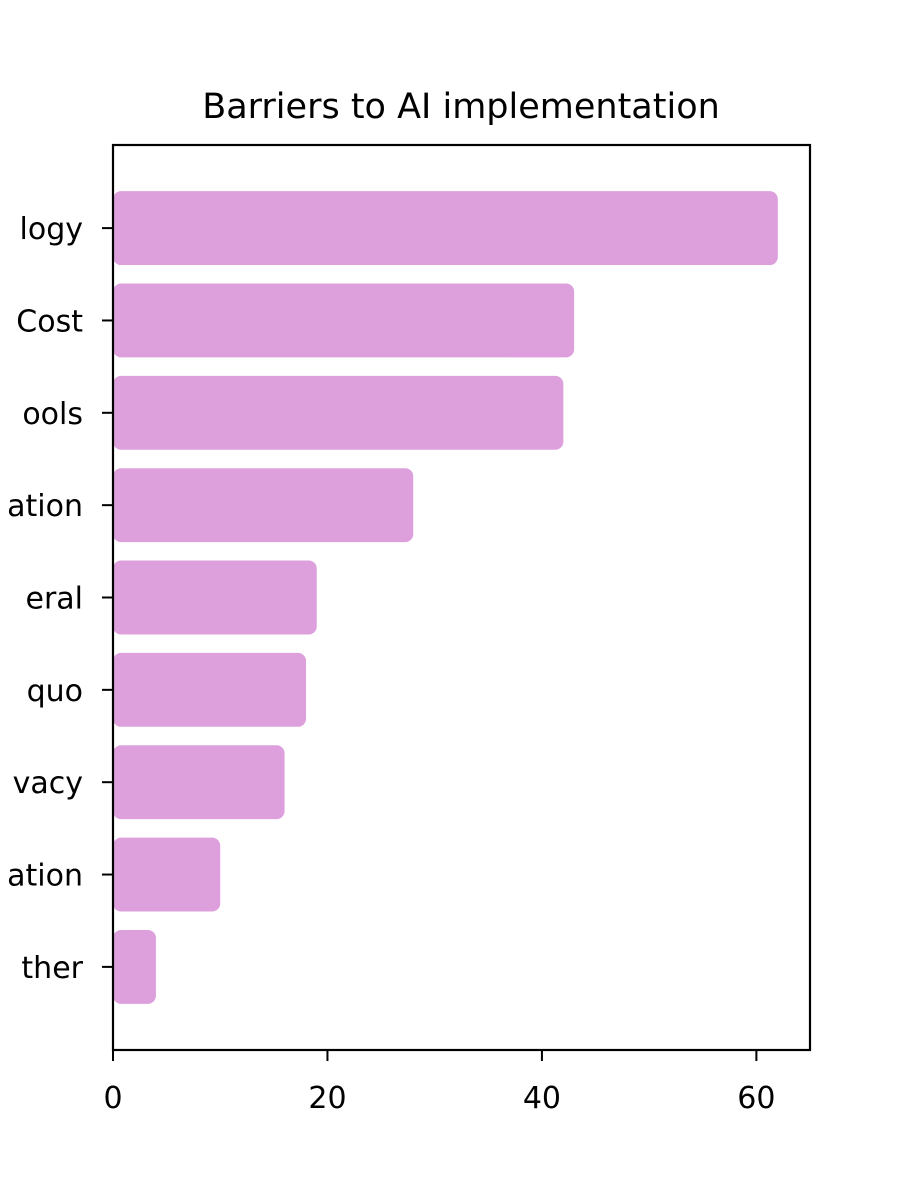 The image size is (900, 1200). What do you see at coordinates (439, 1083) in the screenshot?
I see `x-axis: 0 20 40 60` at bounding box center [439, 1083].